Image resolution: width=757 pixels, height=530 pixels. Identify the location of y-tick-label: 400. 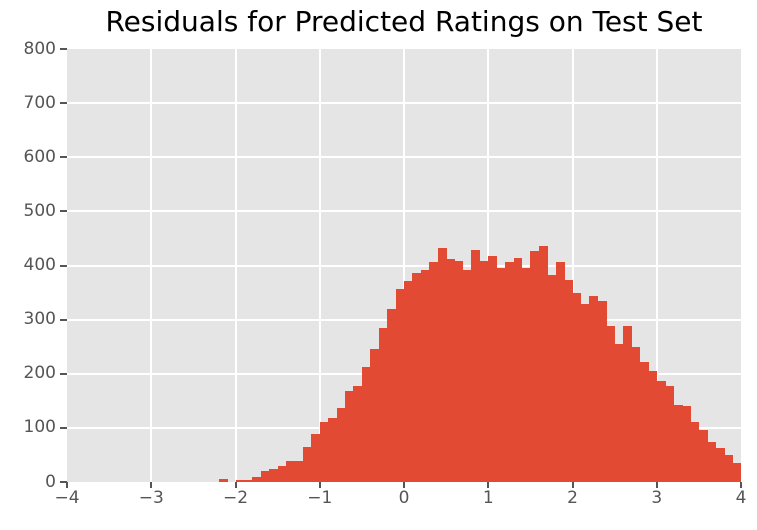
(39, 265).